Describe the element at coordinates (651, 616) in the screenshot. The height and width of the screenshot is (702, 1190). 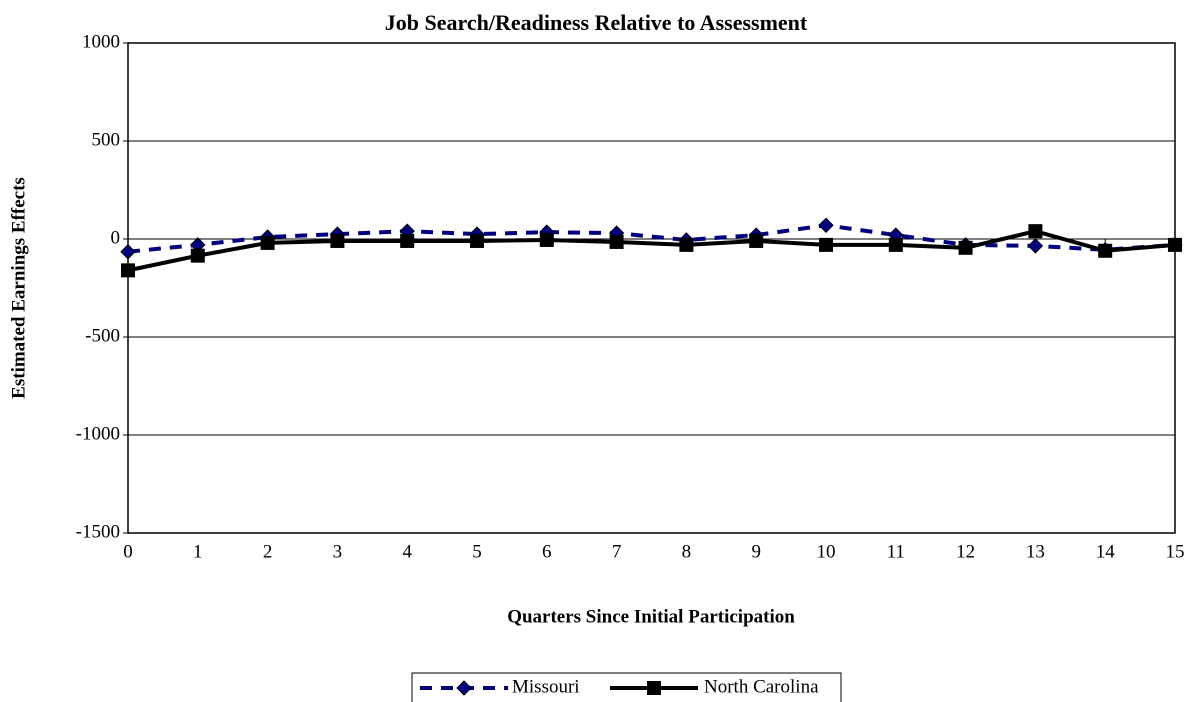
I see `x-axis-label: Quarters Since Initial Participation` at that location.